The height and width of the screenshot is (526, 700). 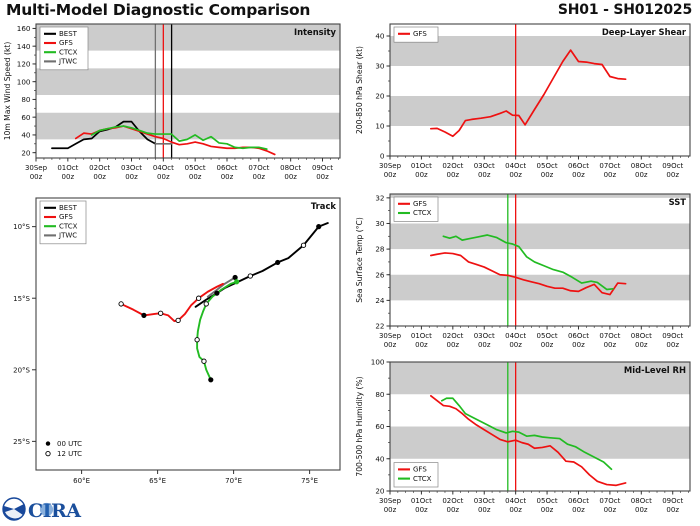 I want to click on panel-title: SST, so click(x=678, y=202).